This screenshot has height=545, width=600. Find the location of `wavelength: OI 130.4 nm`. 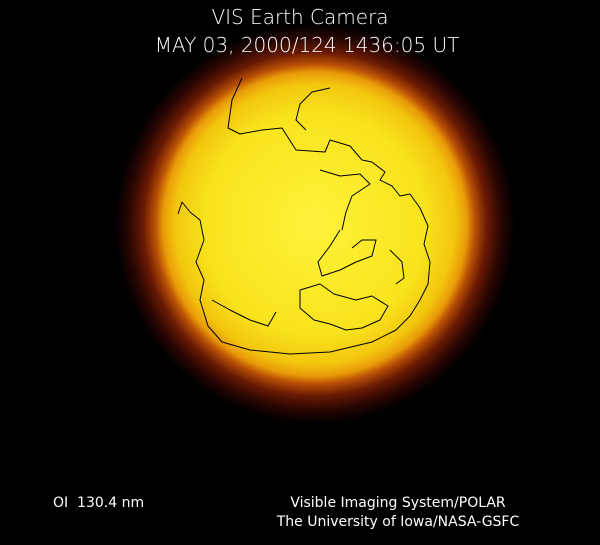

wavelength: OI 130.4 nm is located at coordinates (98, 503).